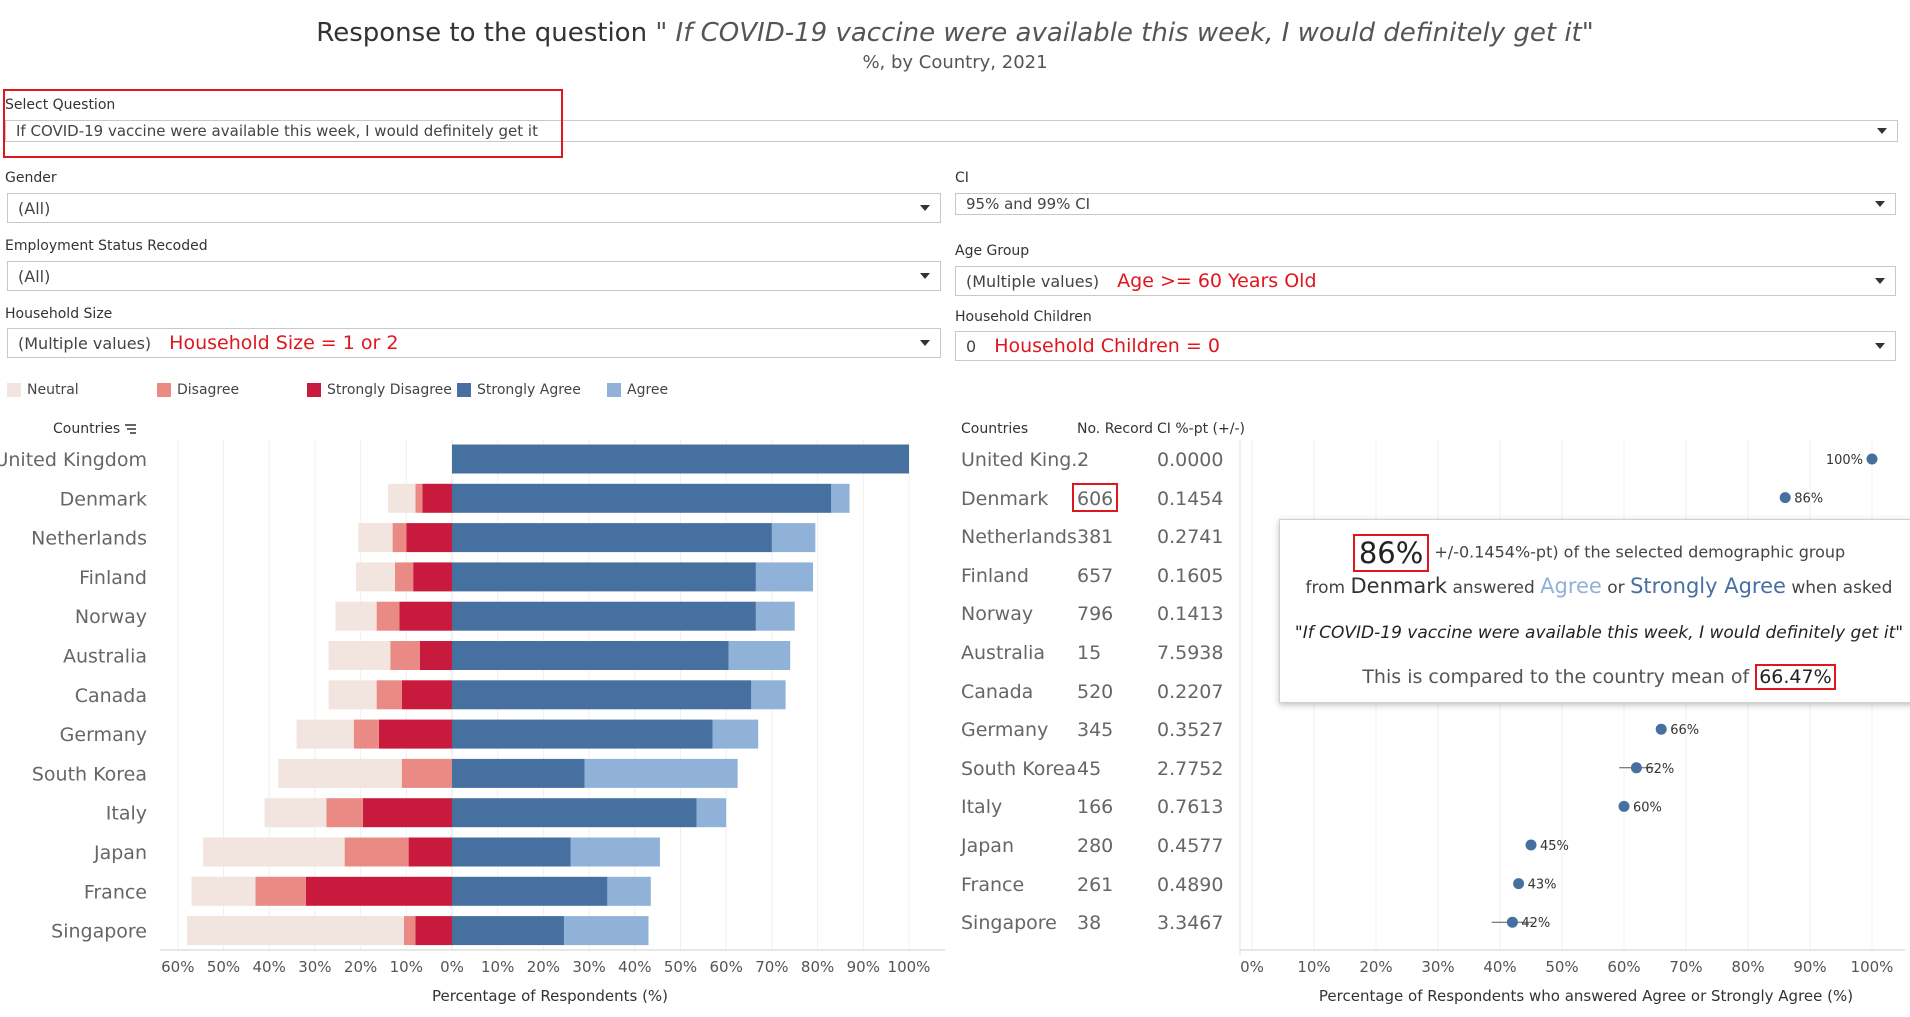 The image size is (1910, 1017). What do you see at coordinates (111, 696) in the screenshot?
I see `category-label: Canada` at bounding box center [111, 696].